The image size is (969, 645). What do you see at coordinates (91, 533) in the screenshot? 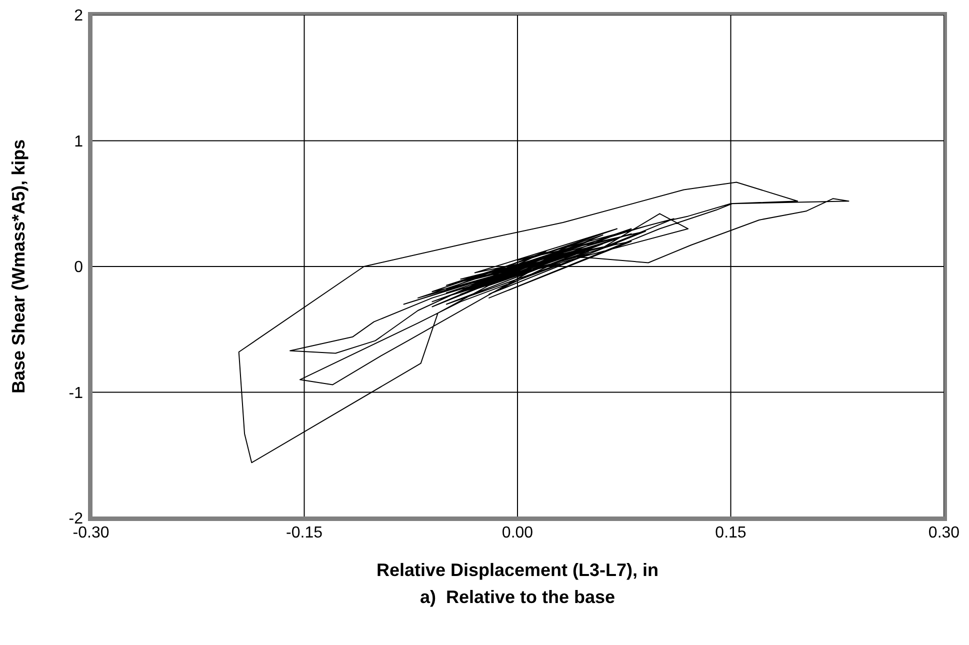
I see `x-tick-label: -0.30` at bounding box center [91, 533].